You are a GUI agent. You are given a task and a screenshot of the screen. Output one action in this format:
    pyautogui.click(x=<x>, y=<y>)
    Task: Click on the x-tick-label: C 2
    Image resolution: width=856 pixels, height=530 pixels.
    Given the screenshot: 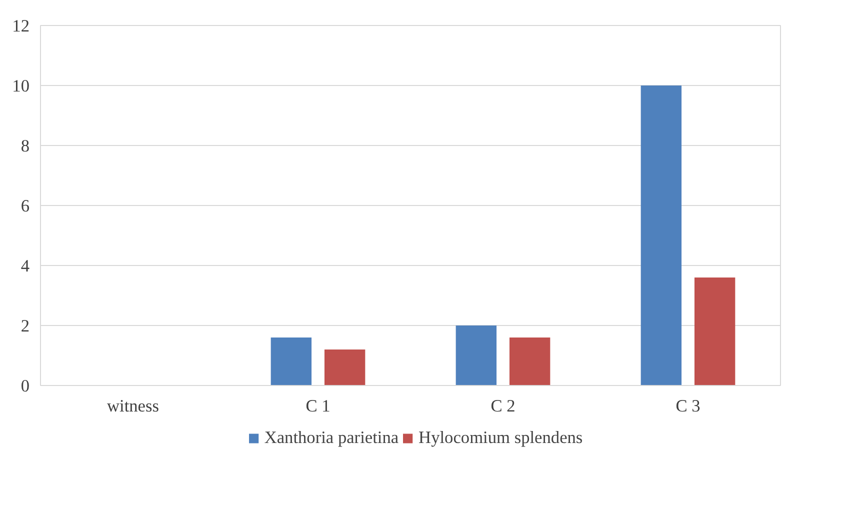 What is the action you would take?
    pyautogui.click(x=503, y=406)
    